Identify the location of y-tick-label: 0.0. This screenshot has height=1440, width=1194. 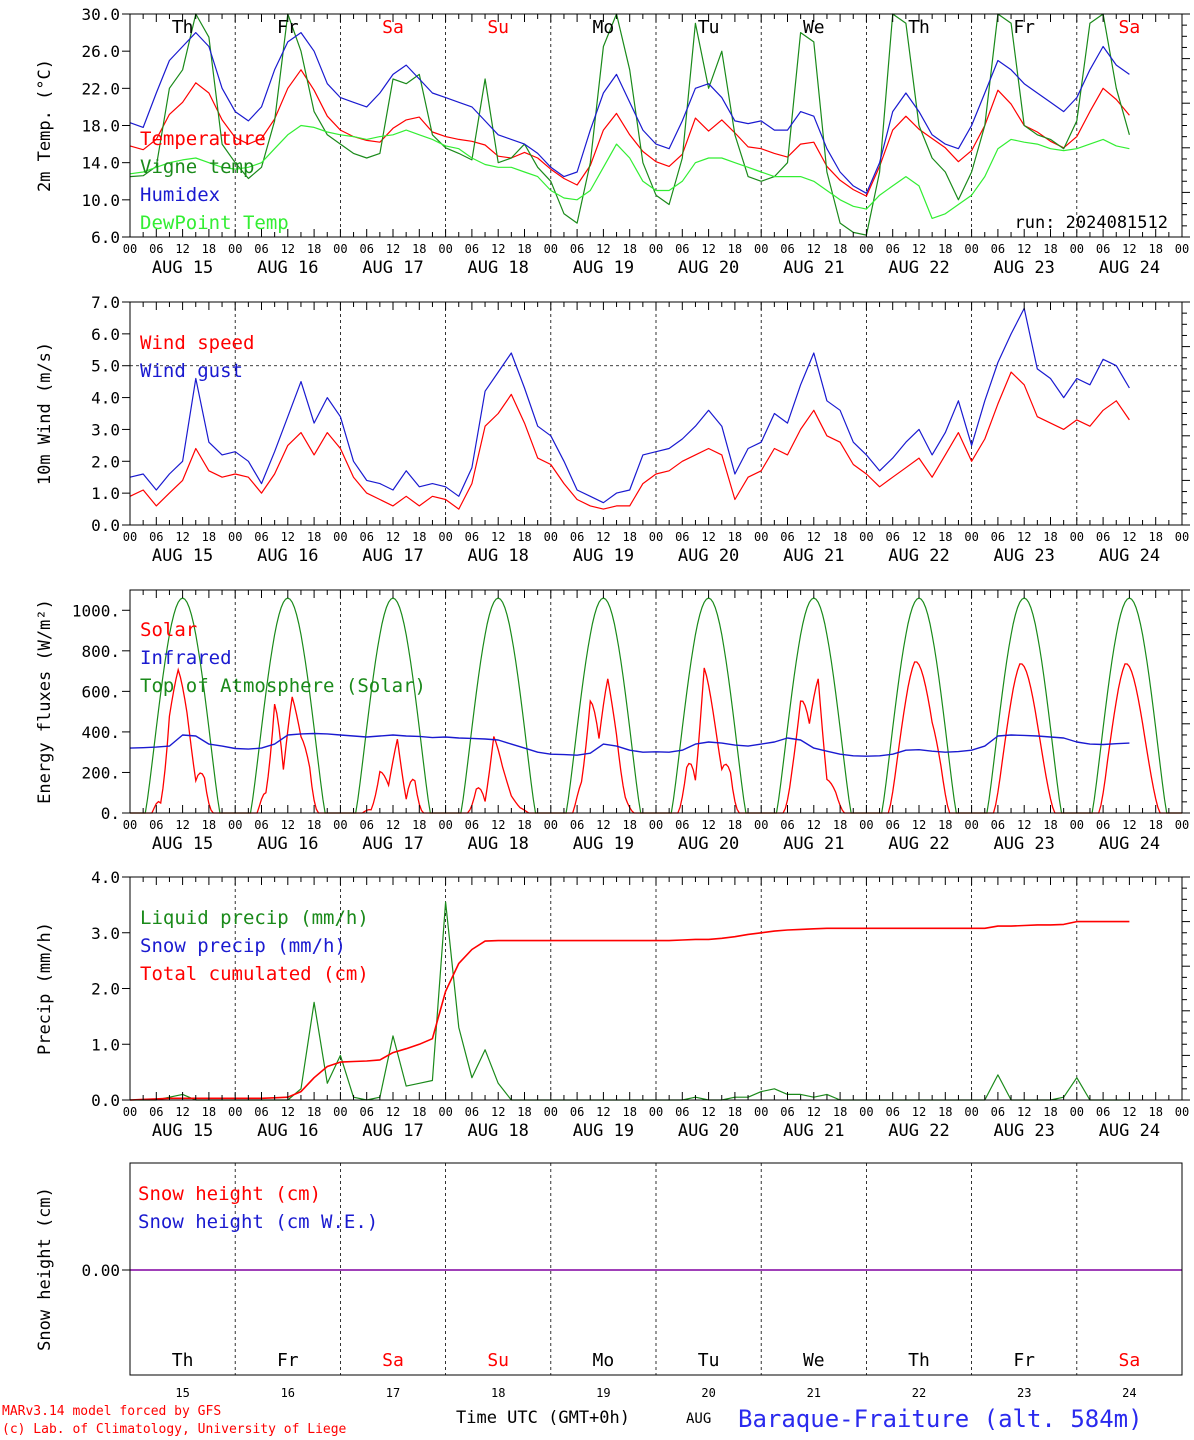
(105, 525).